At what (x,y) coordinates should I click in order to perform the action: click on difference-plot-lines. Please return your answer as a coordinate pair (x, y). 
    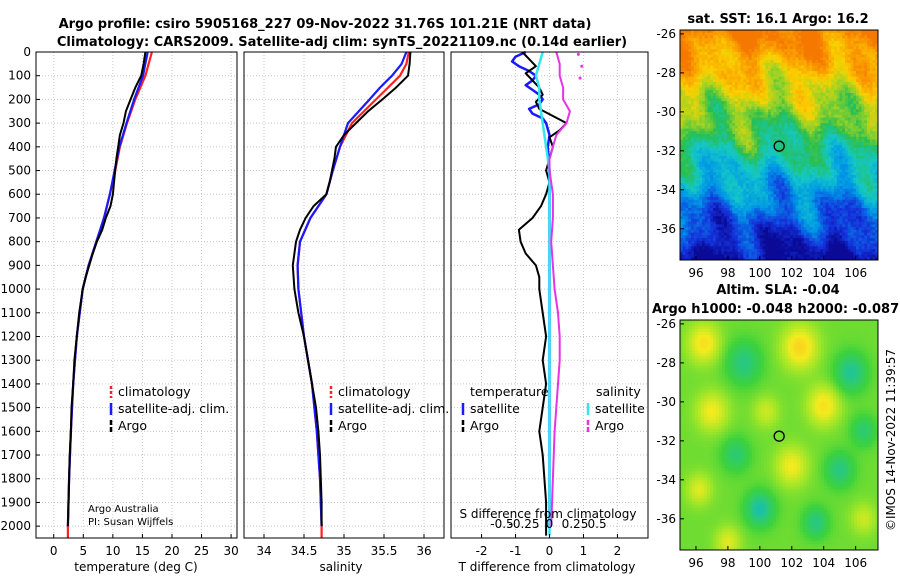
    Looking at the image, I should click on (547, 293).